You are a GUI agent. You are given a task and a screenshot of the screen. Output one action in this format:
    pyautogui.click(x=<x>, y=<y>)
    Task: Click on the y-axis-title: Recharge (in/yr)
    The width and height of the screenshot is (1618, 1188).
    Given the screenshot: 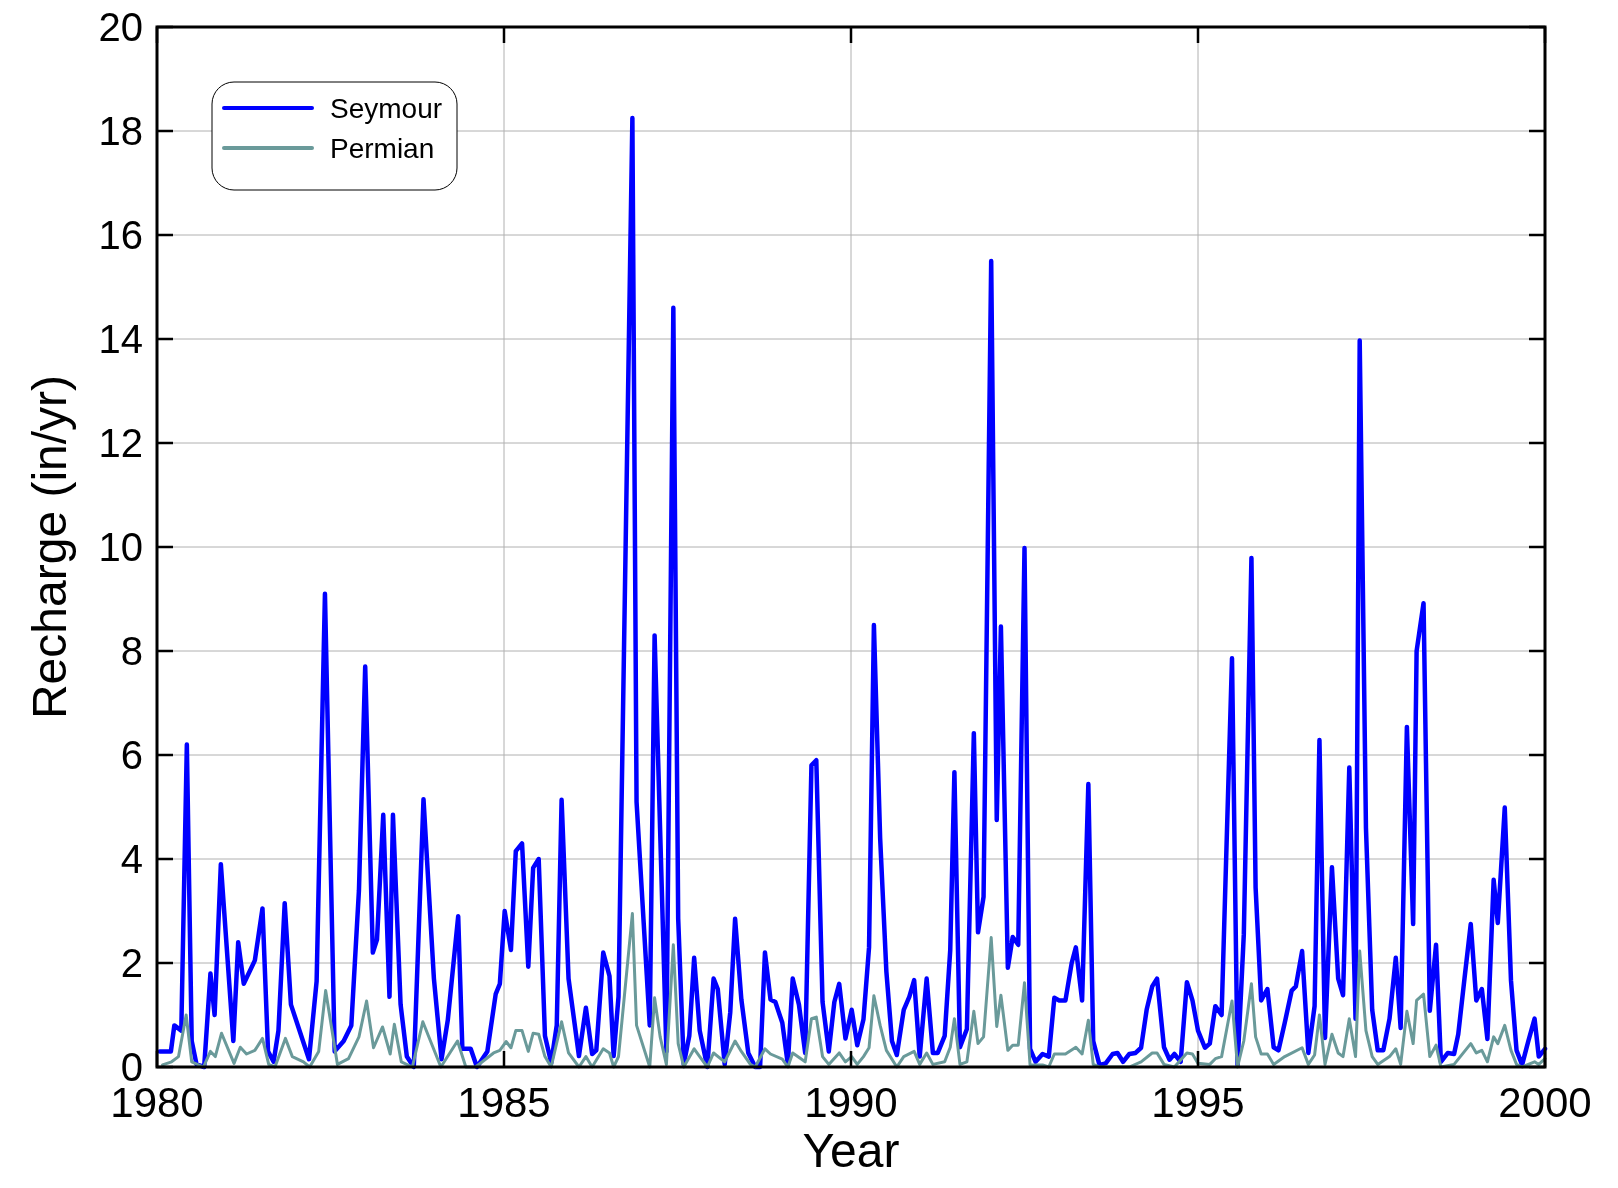 What is the action you would take?
    pyautogui.click(x=49, y=547)
    